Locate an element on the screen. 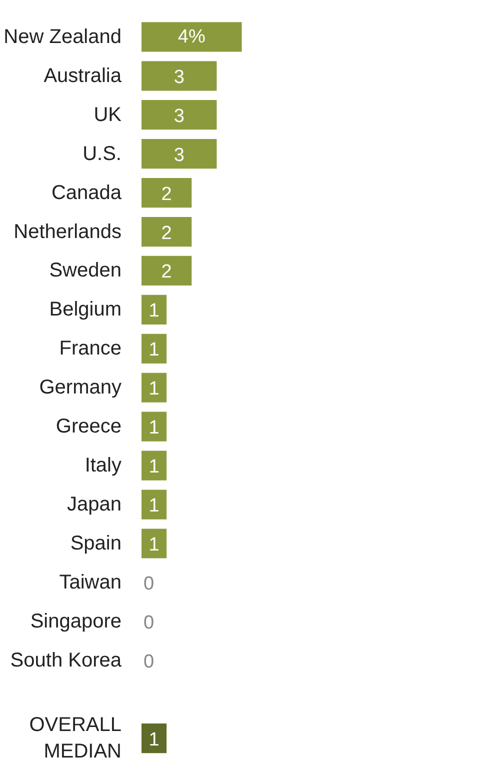 This screenshot has width=492, height=779. y-tick-label: Canada is located at coordinates (86, 193).